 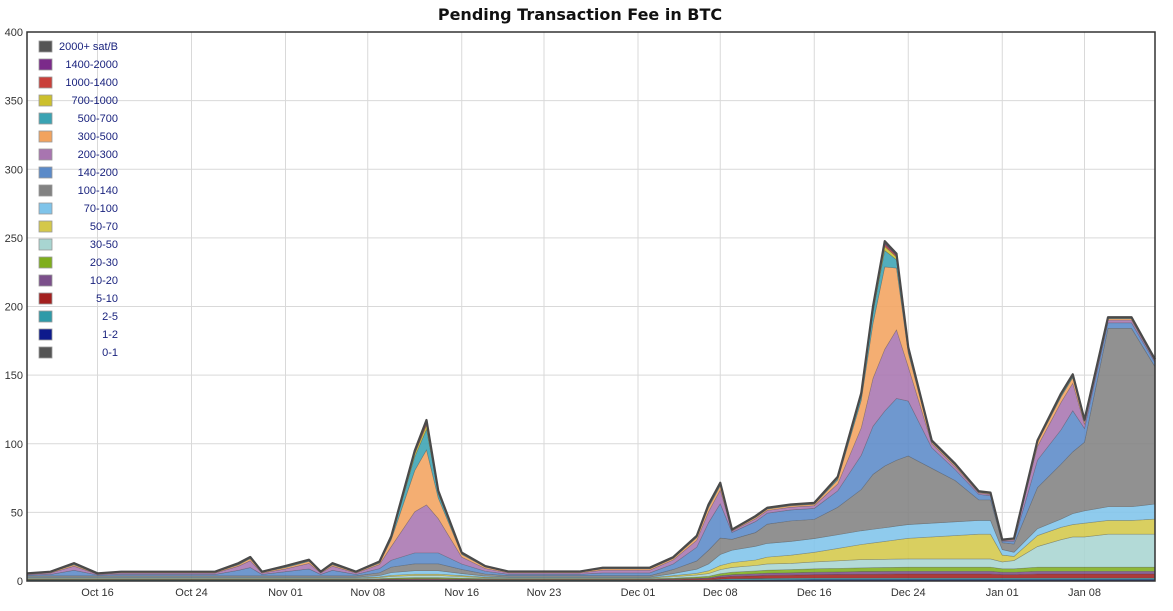 I want to click on x-tick-label: Nov 08, so click(x=367, y=593).